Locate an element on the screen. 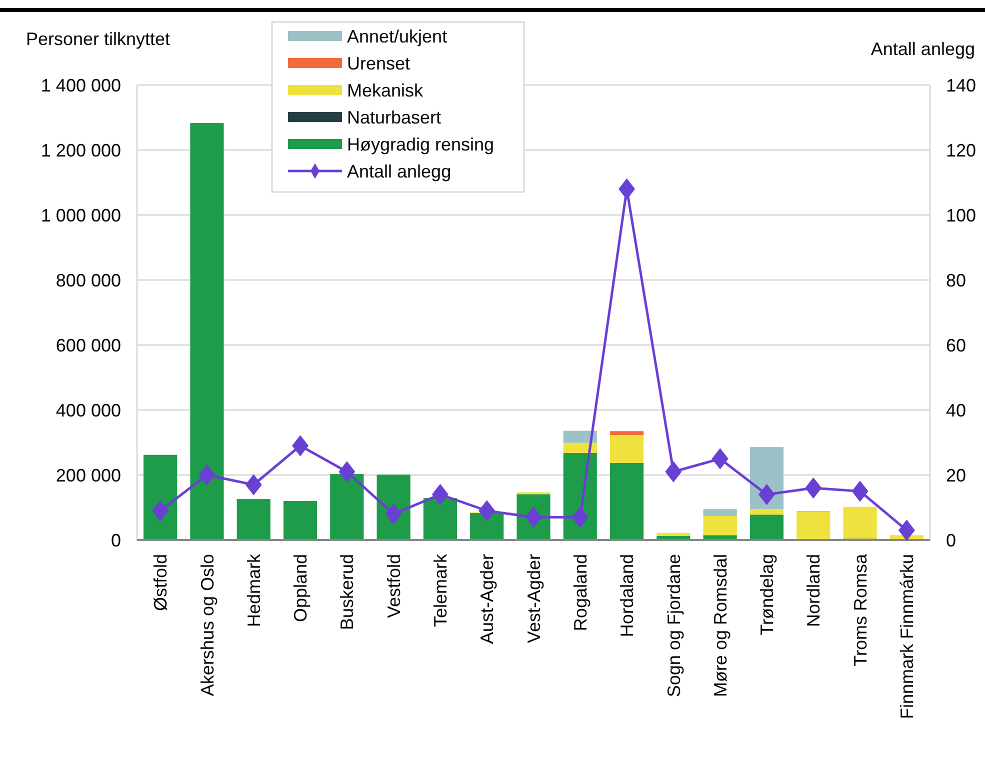 The image size is (985, 769). y2-tick-label: 40 is located at coordinates (956, 410).